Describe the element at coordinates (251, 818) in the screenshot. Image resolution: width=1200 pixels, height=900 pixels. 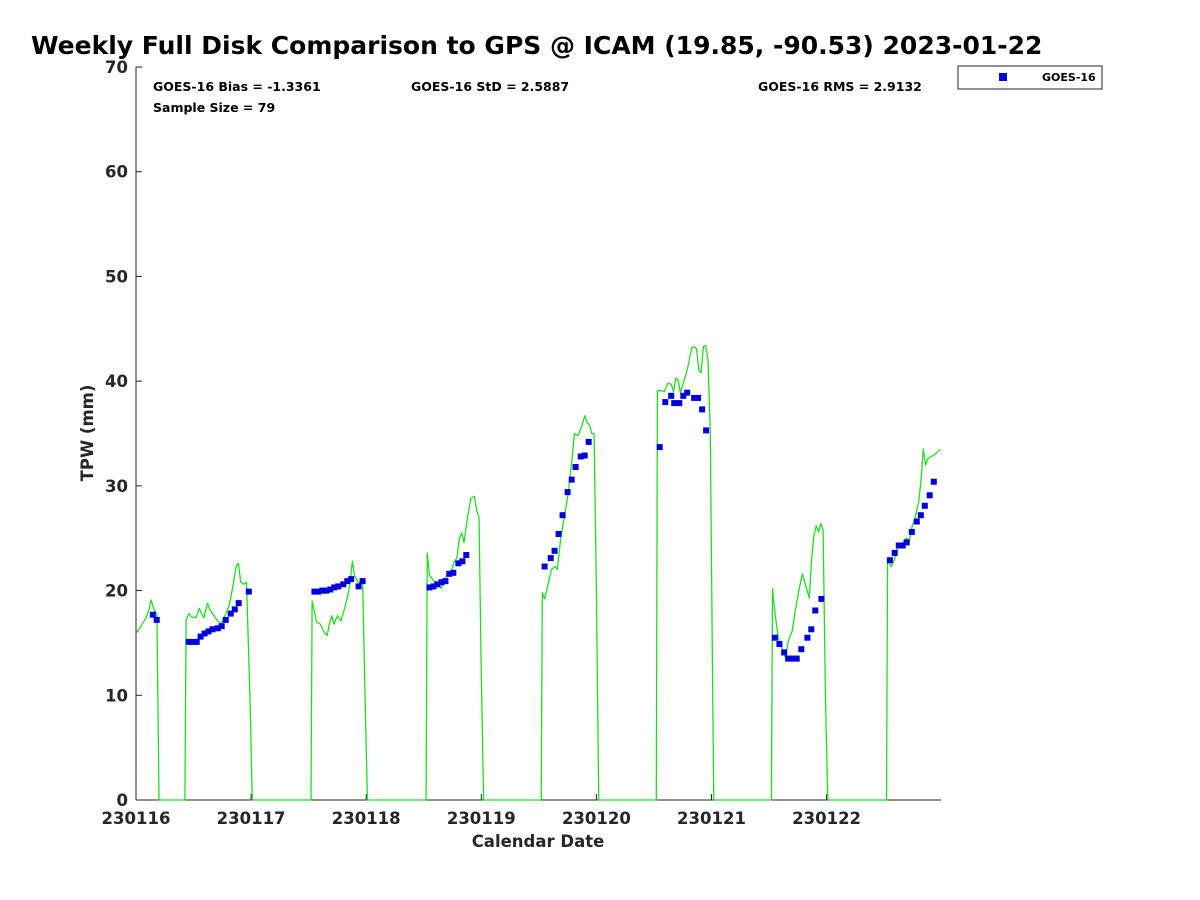
I see `x-tick-label: 230117` at that location.